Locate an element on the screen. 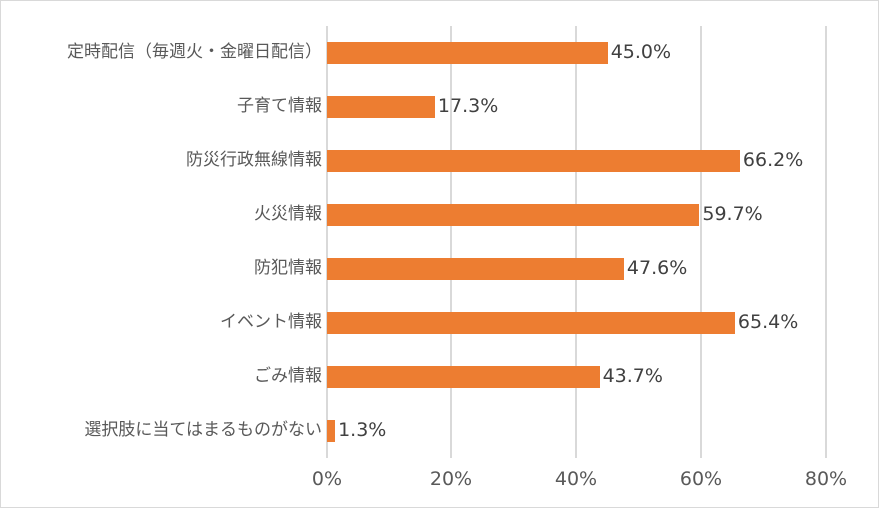  x-tick-label: 20% is located at coordinates (451, 479).